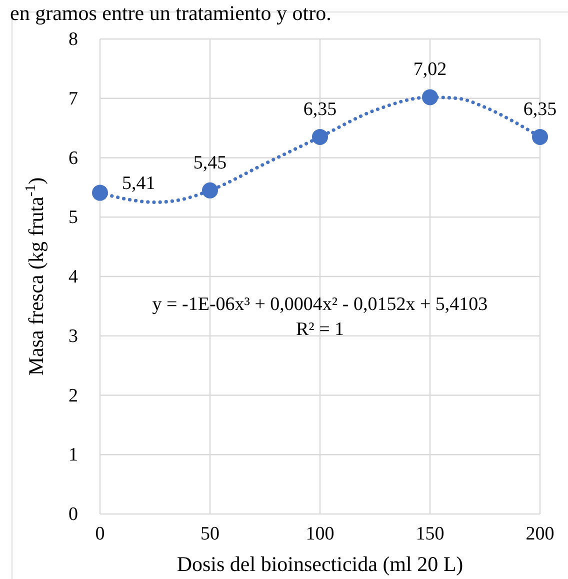  I want to click on data-label: 7,02, so click(430, 69).